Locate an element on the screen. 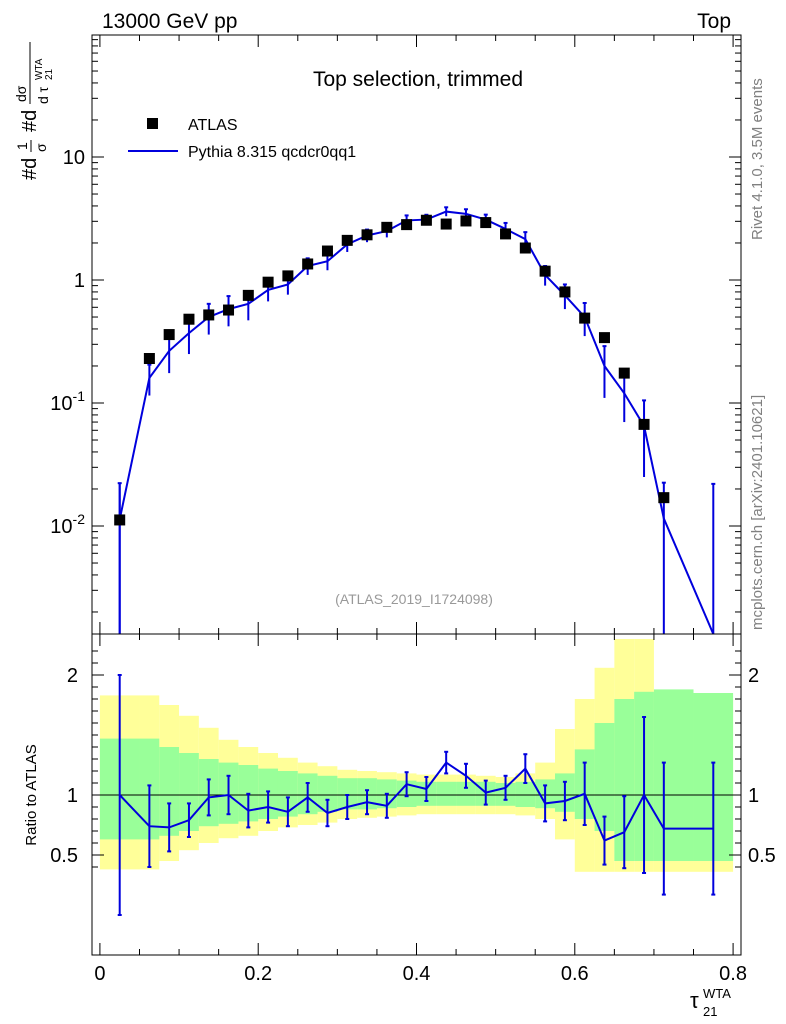 The height and width of the screenshot is (1024, 786). x-tick-label: 0.2 is located at coordinates (258, 974).